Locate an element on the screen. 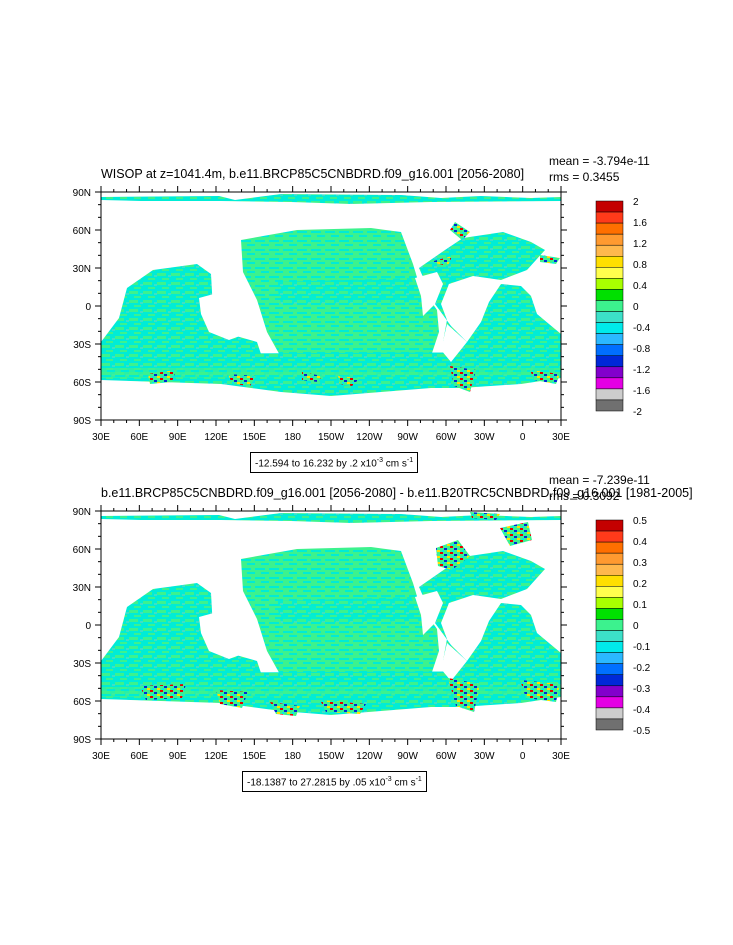 This screenshot has height=945, width=733. colorbar-label: 0.2 is located at coordinates (640, 584).